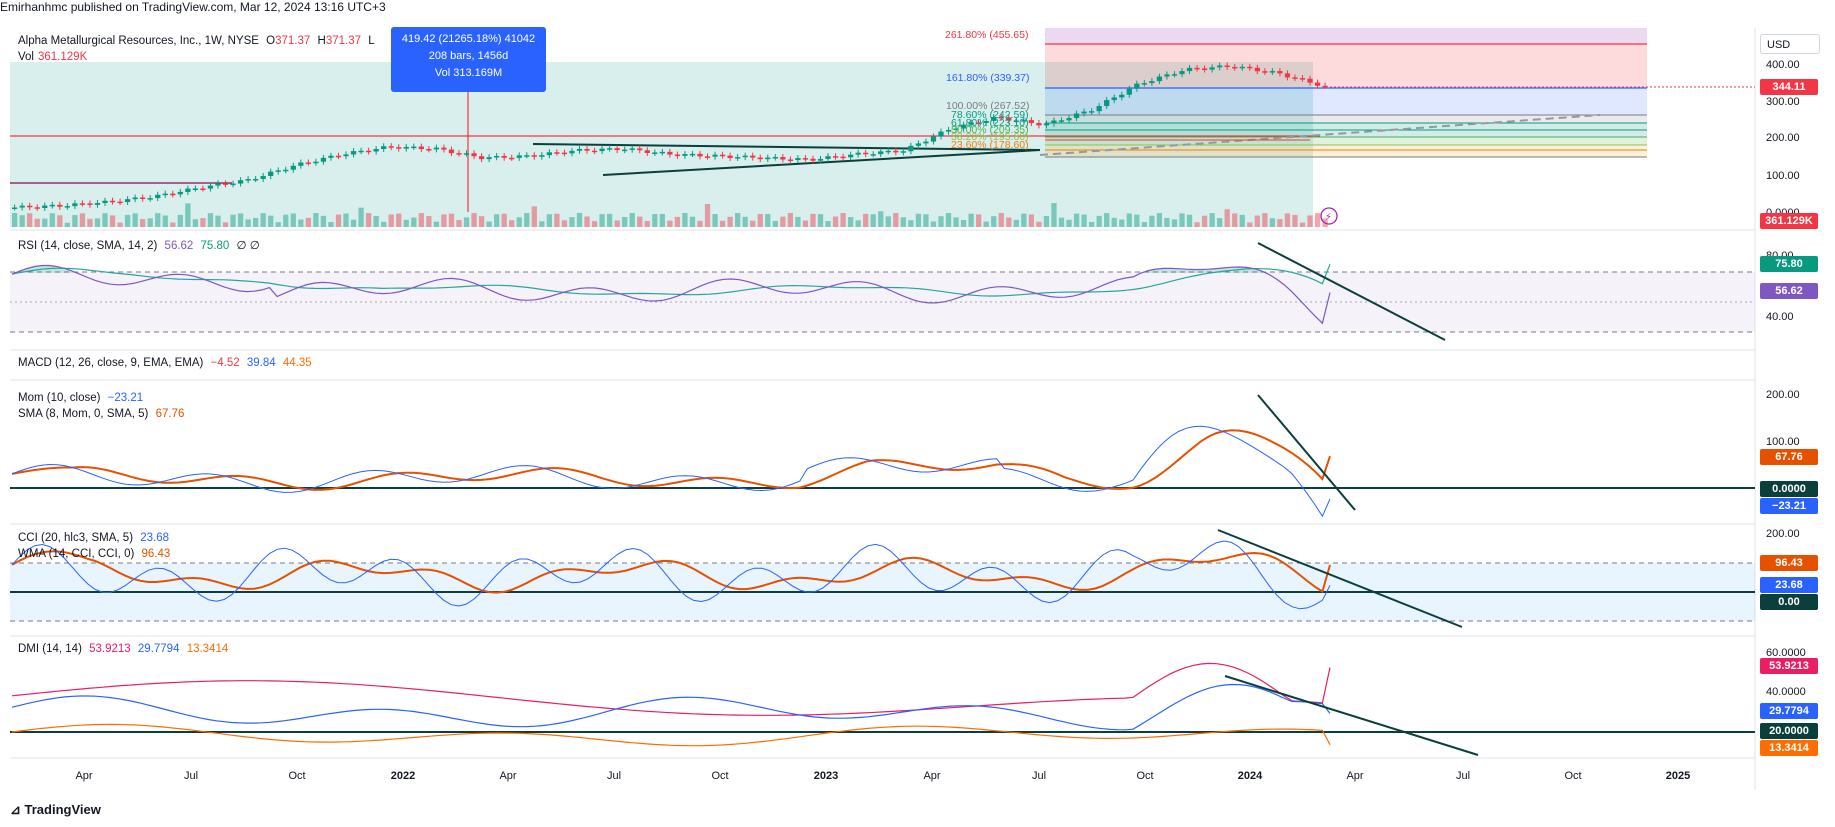  I want to click on mom-legend: Mom (10, close) −23.21, so click(81, 398).